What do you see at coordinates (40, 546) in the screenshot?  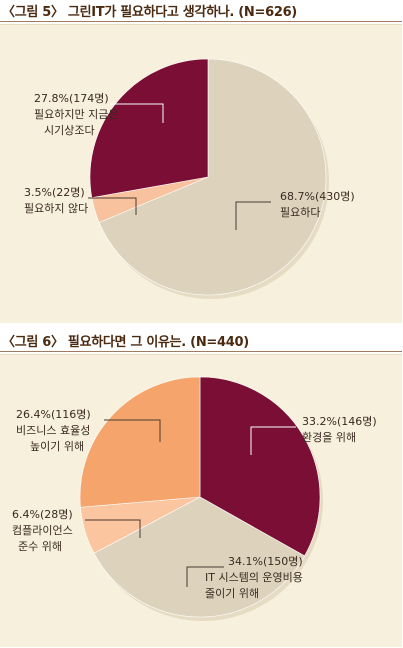 I see `slice-category-label: 준수 위해` at bounding box center [40, 546].